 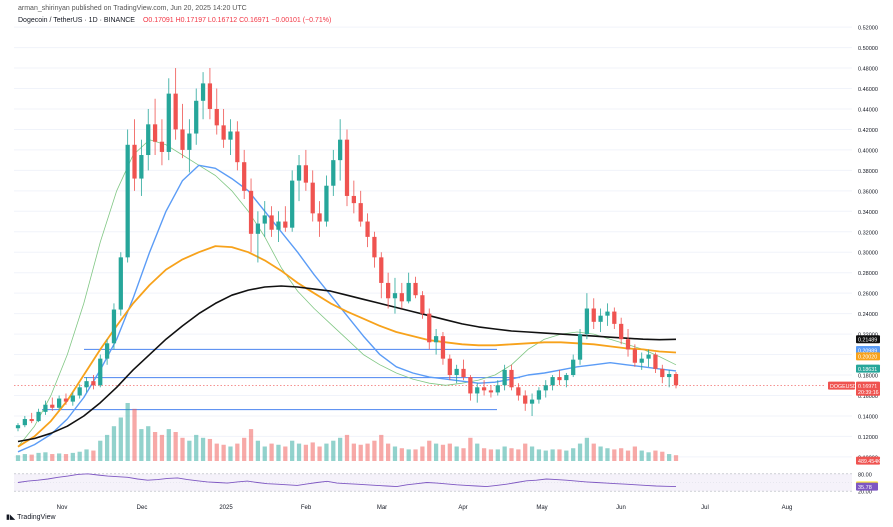 What do you see at coordinates (869, 462) in the screenshot?
I see `price-badge-text: 489.454K` at bounding box center [869, 462].